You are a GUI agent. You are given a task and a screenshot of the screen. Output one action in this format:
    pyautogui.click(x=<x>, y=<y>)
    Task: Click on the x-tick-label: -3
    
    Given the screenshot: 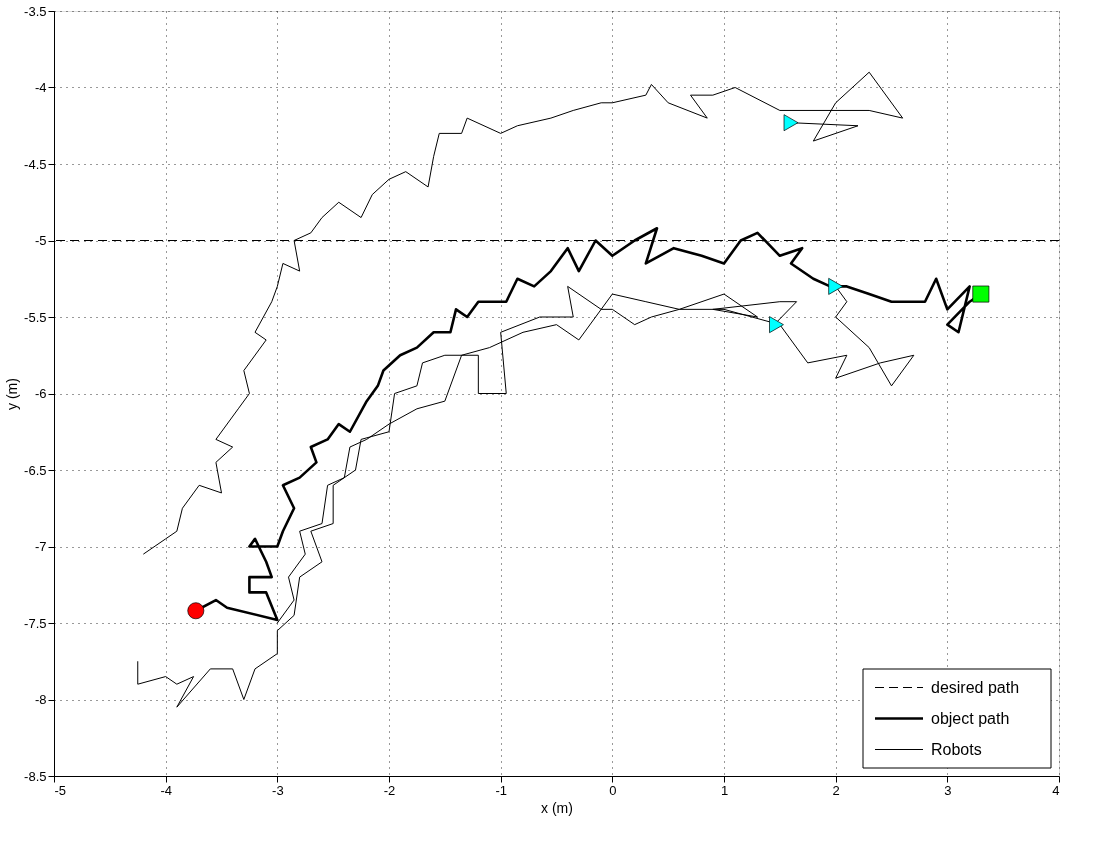 What is the action you would take?
    pyautogui.click(x=278, y=790)
    